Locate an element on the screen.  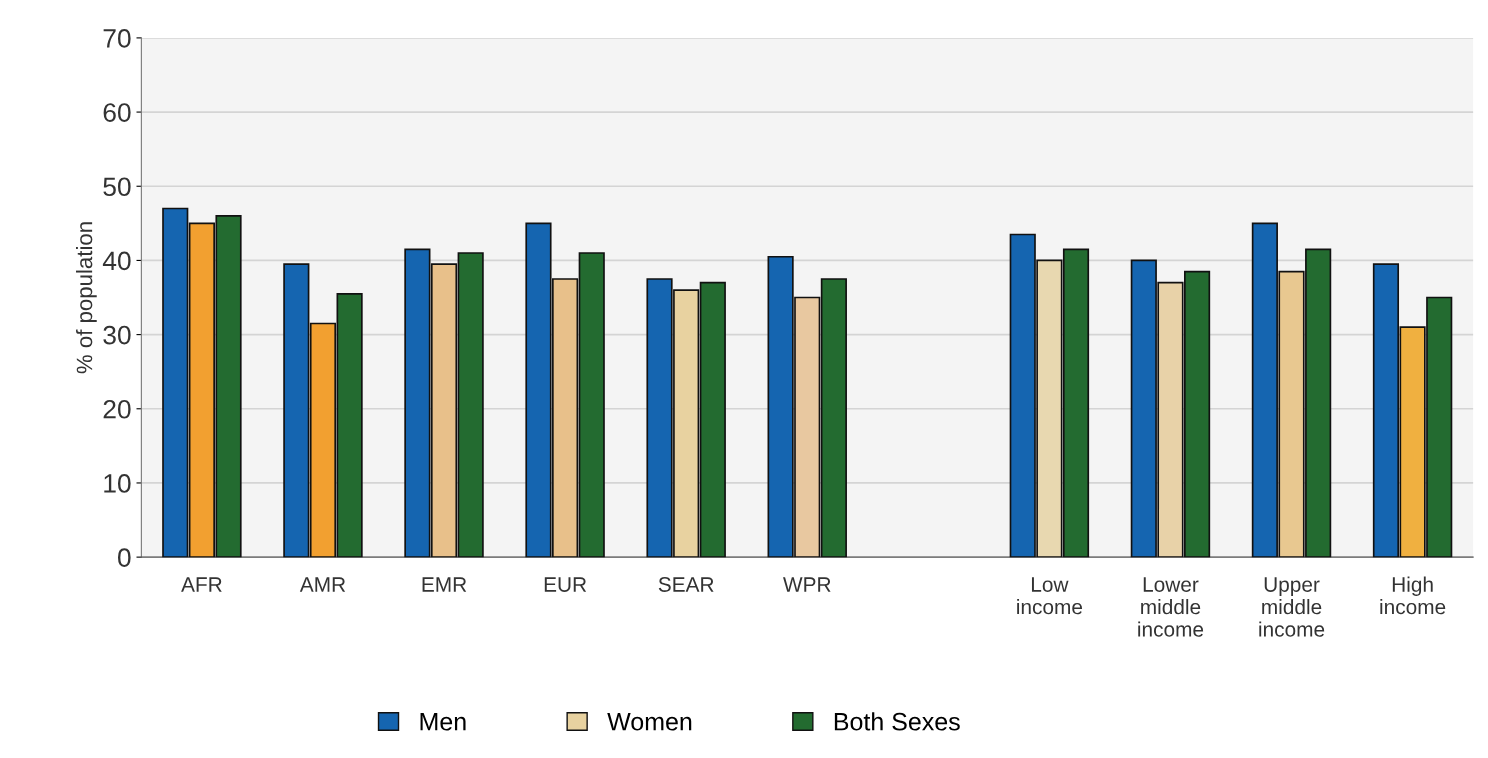
x-tick-label: AFR is located at coordinates (201, 584).